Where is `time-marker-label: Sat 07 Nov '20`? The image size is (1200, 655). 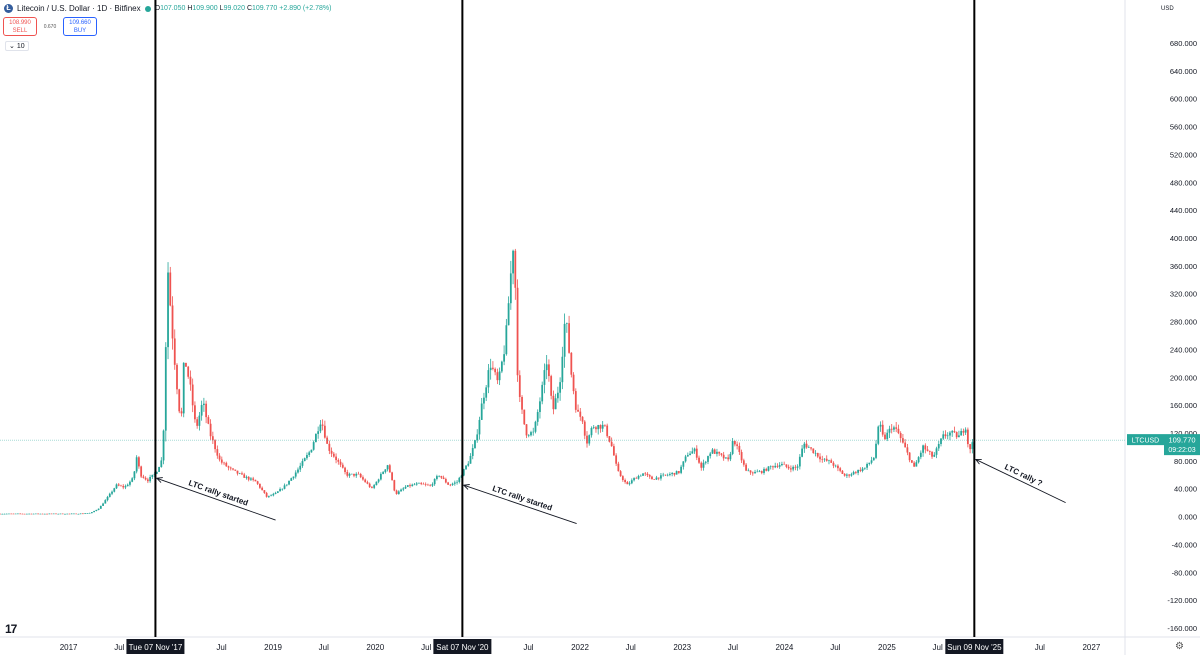
time-marker-label: Sat 07 Nov '20 is located at coordinates (462, 647).